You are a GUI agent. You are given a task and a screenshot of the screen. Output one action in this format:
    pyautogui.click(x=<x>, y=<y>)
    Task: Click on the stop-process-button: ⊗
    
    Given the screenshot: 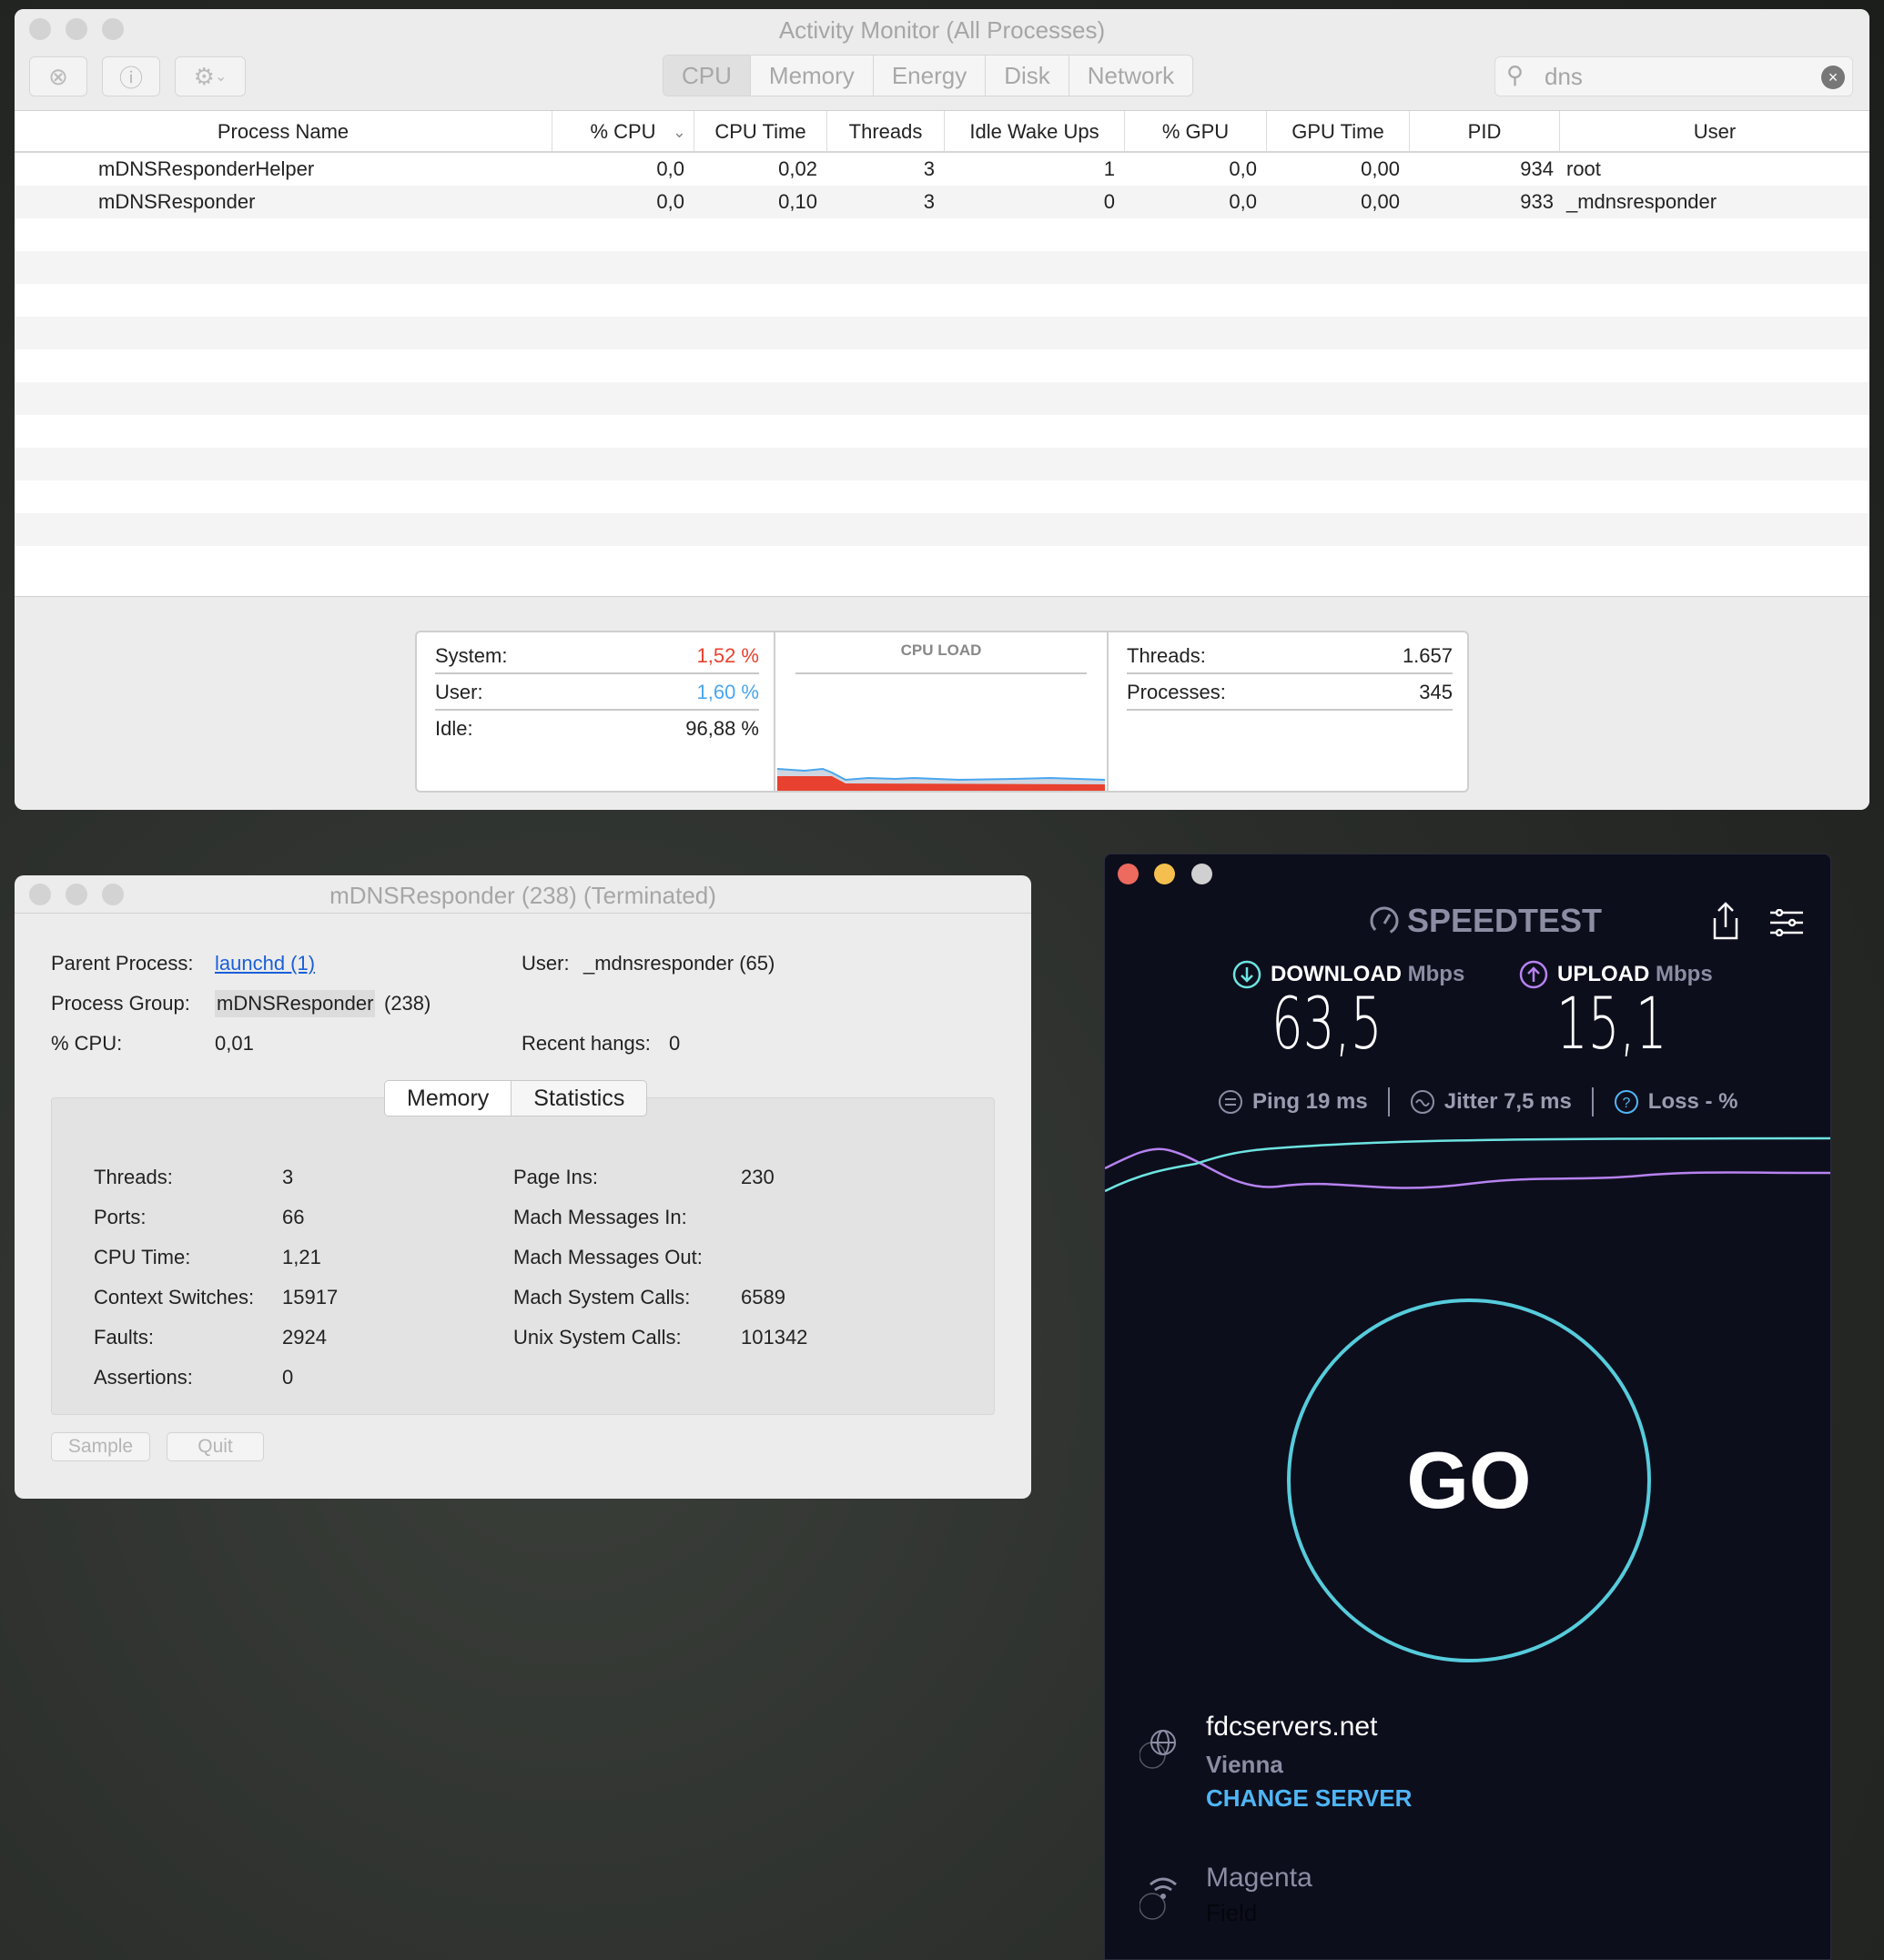 What is the action you would take?
    pyautogui.click(x=58, y=76)
    